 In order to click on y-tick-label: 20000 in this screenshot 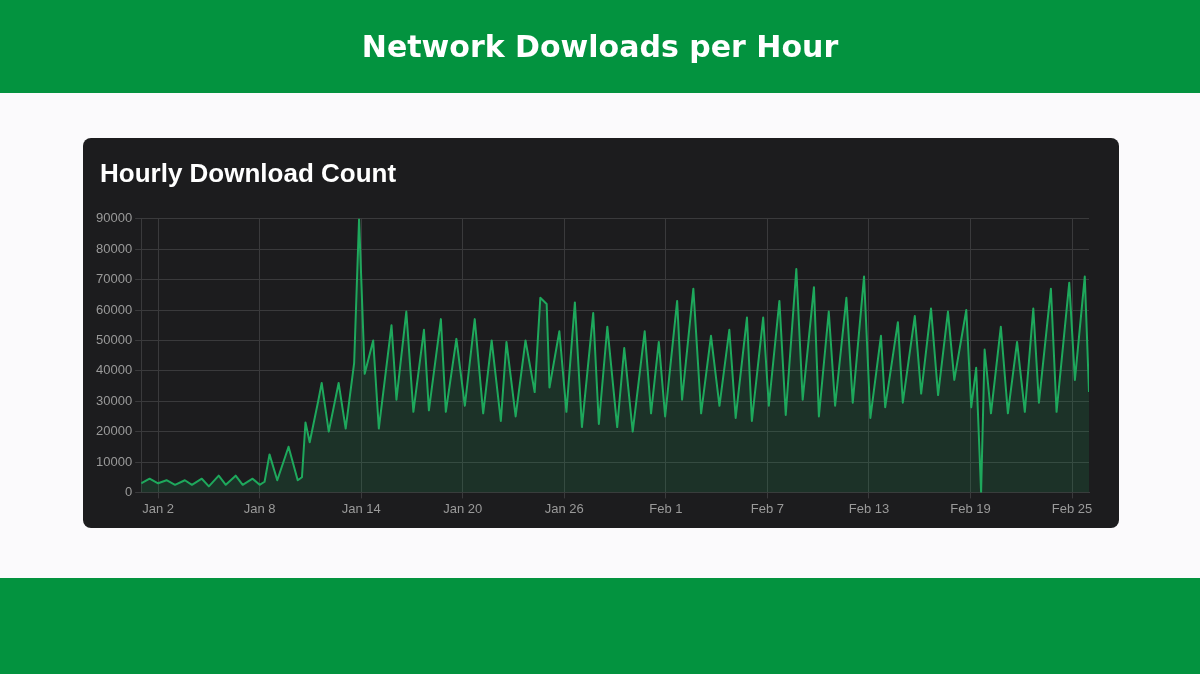, I will do `click(114, 431)`.